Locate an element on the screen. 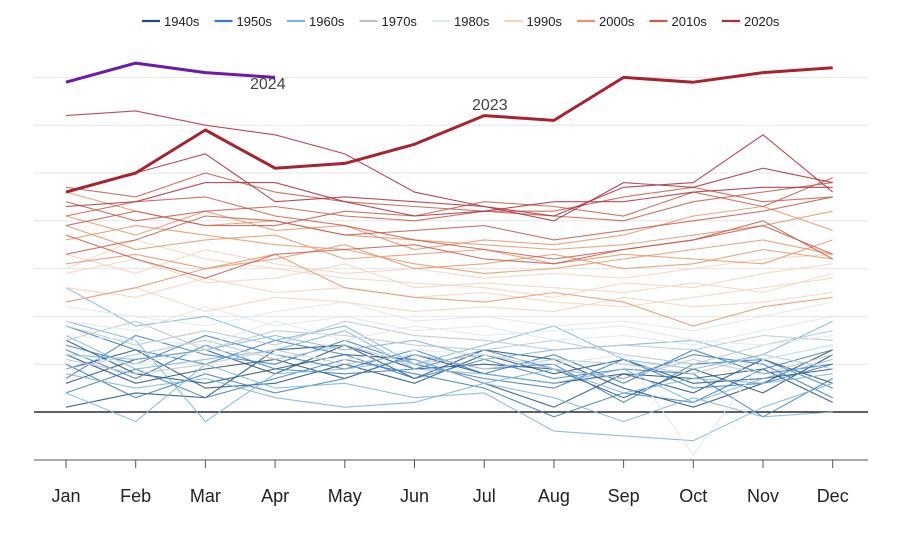 This screenshot has height=536, width=924. x-tick-label-nov: Nov is located at coordinates (763, 496).